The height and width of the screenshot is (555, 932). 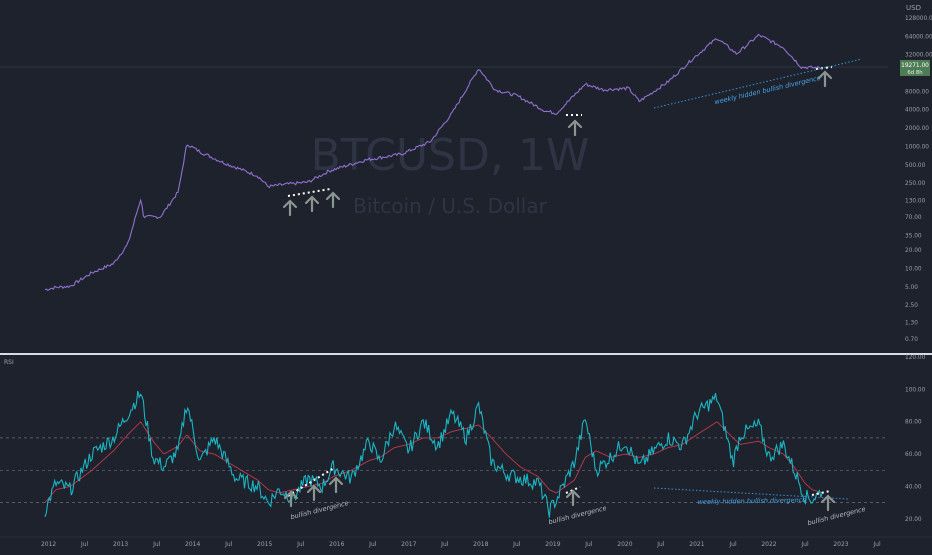 What do you see at coordinates (915, 166) in the screenshot?
I see `price-tick-label: 500.00` at bounding box center [915, 166].